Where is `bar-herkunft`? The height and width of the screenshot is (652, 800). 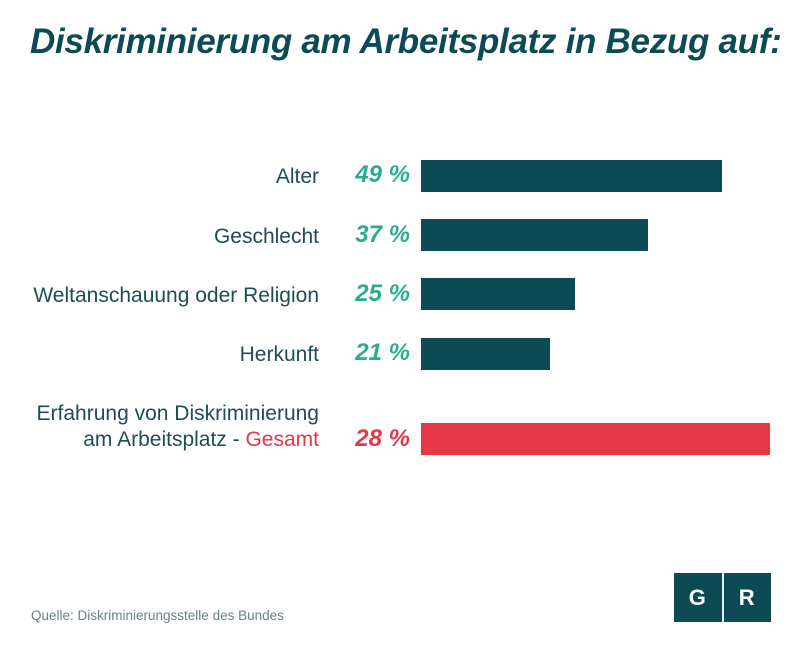 bar-herkunft is located at coordinates (485, 354).